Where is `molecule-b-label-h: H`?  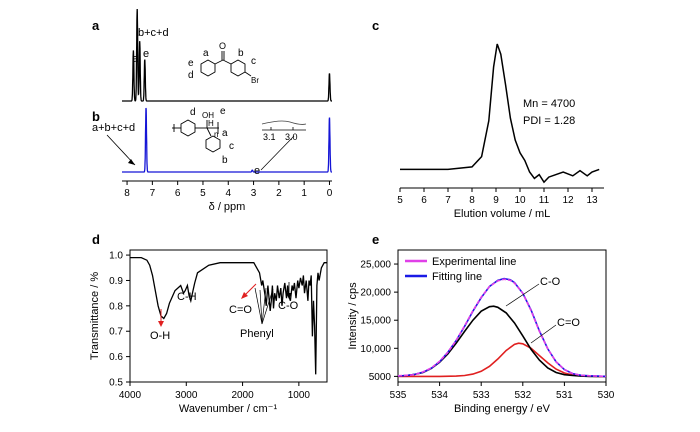 molecule-b-label-h: H is located at coordinates (211, 123).